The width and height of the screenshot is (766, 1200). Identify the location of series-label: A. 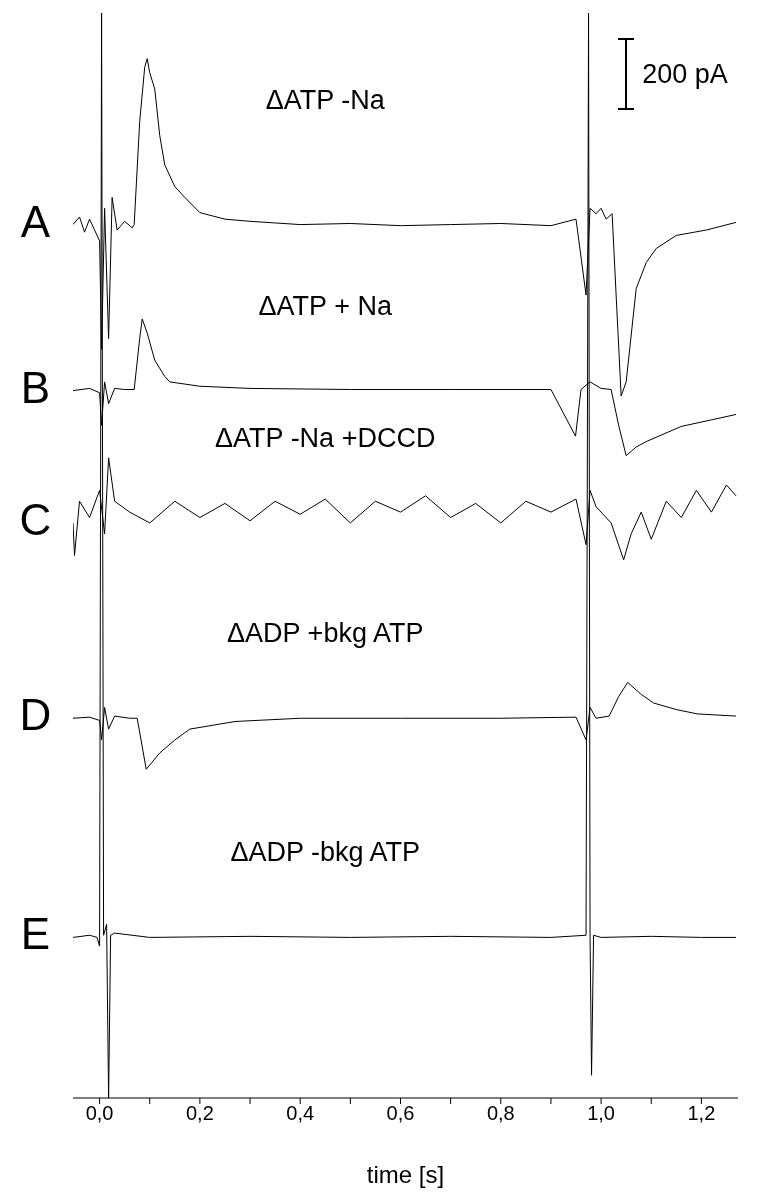
(35, 221).